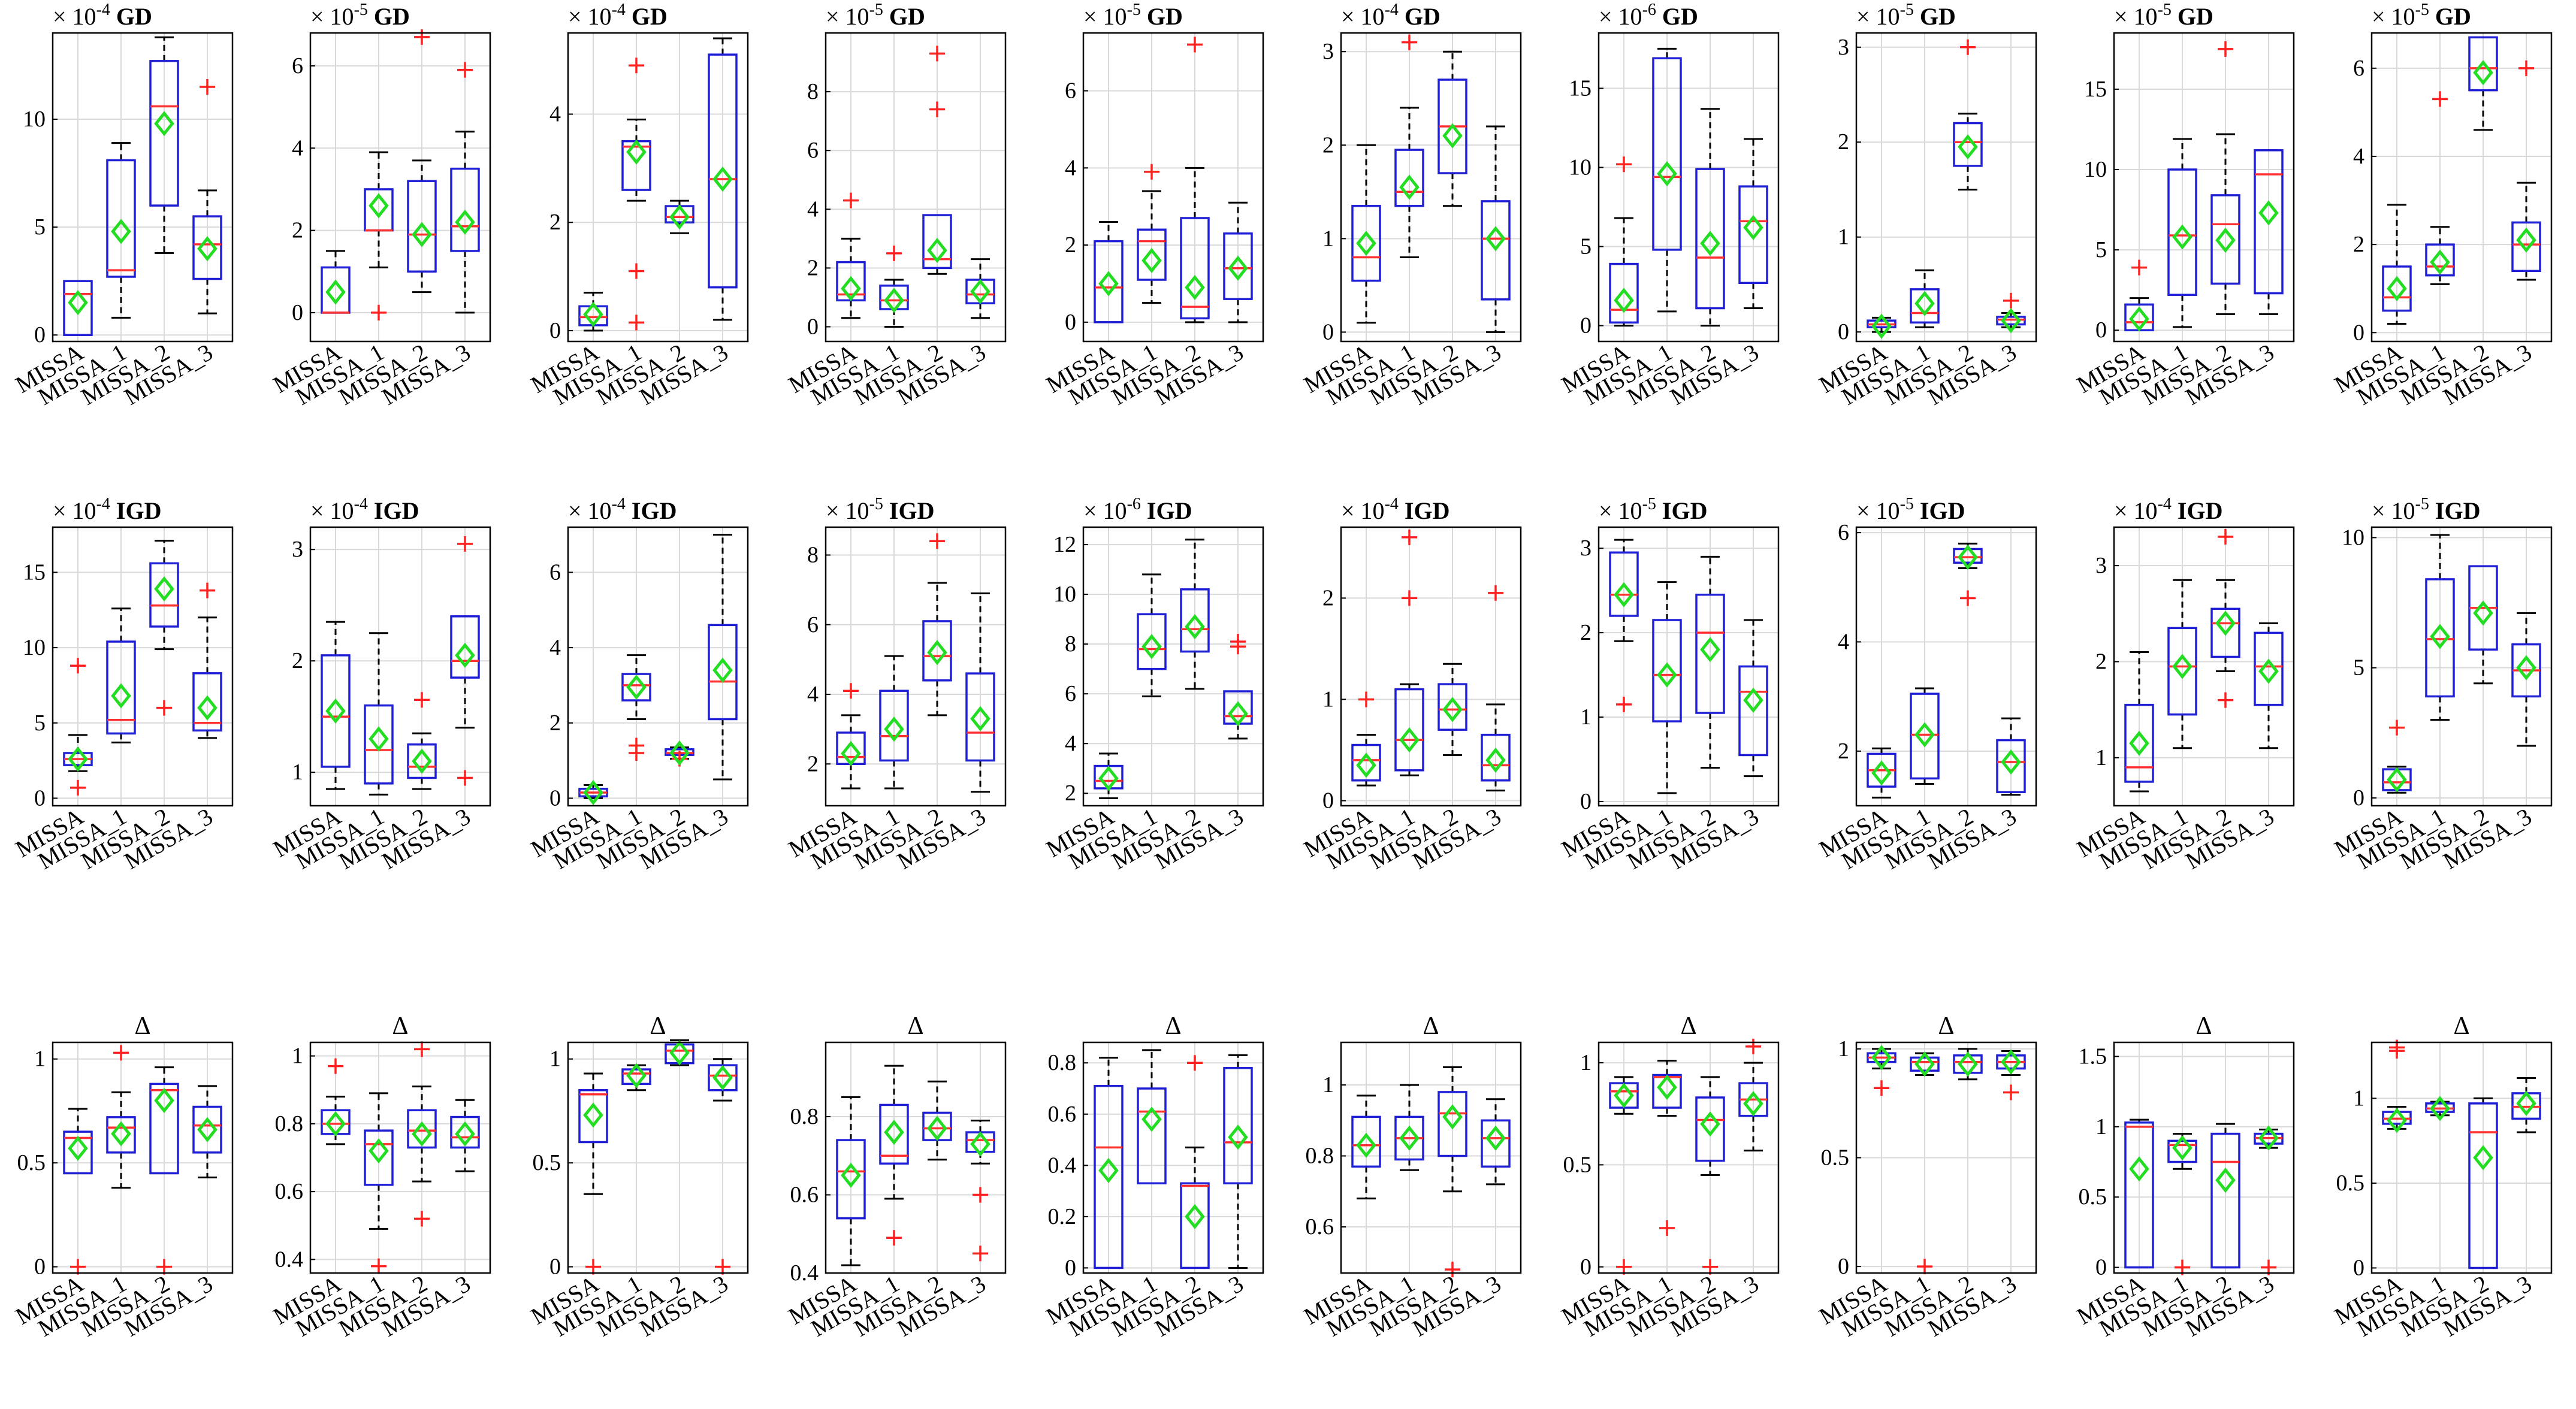  What do you see at coordinates (1070, 744) in the screenshot?
I see `y-tick-label: 4` at bounding box center [1070, 744].